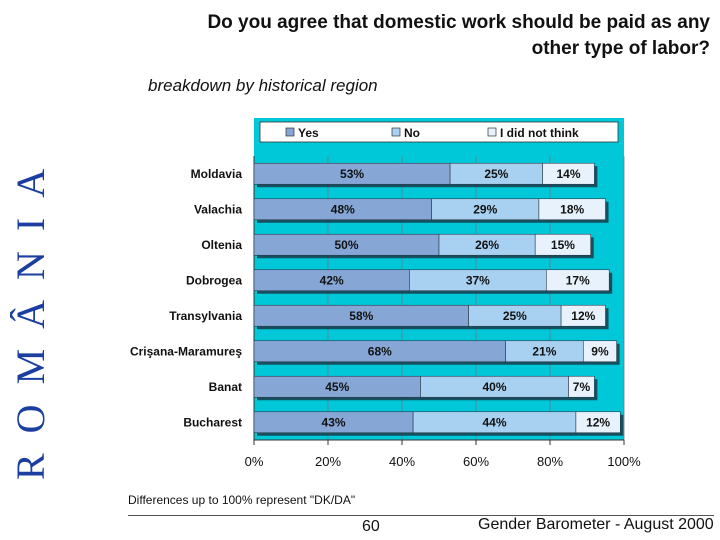  I want to click on legend-label: No, so click(412, 133).